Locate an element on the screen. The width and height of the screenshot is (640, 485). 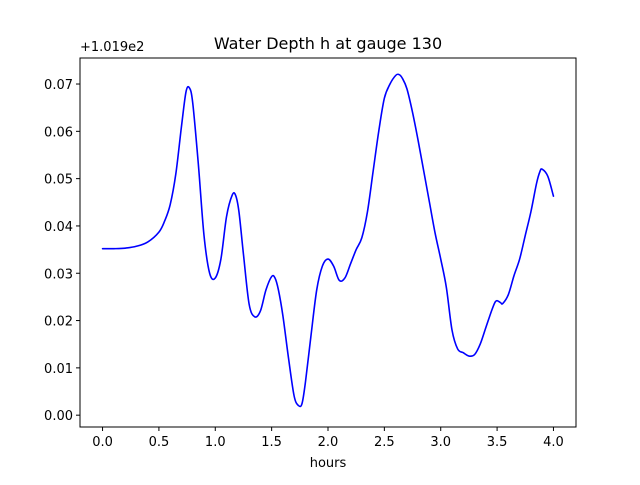
y-tick-label: 0.04 is located at coordinates (58, 227).